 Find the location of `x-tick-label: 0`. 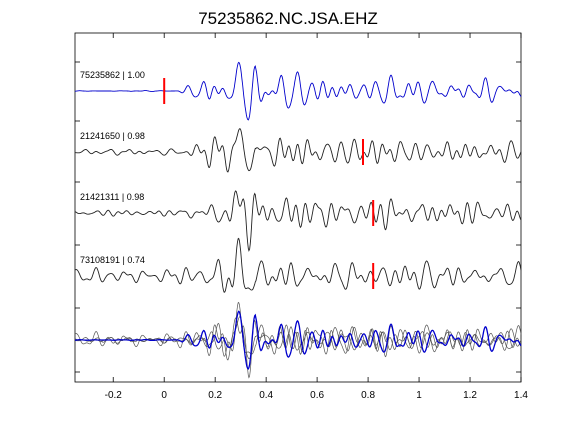

x-tick-label: 0 is located at coordinates (164, 395).